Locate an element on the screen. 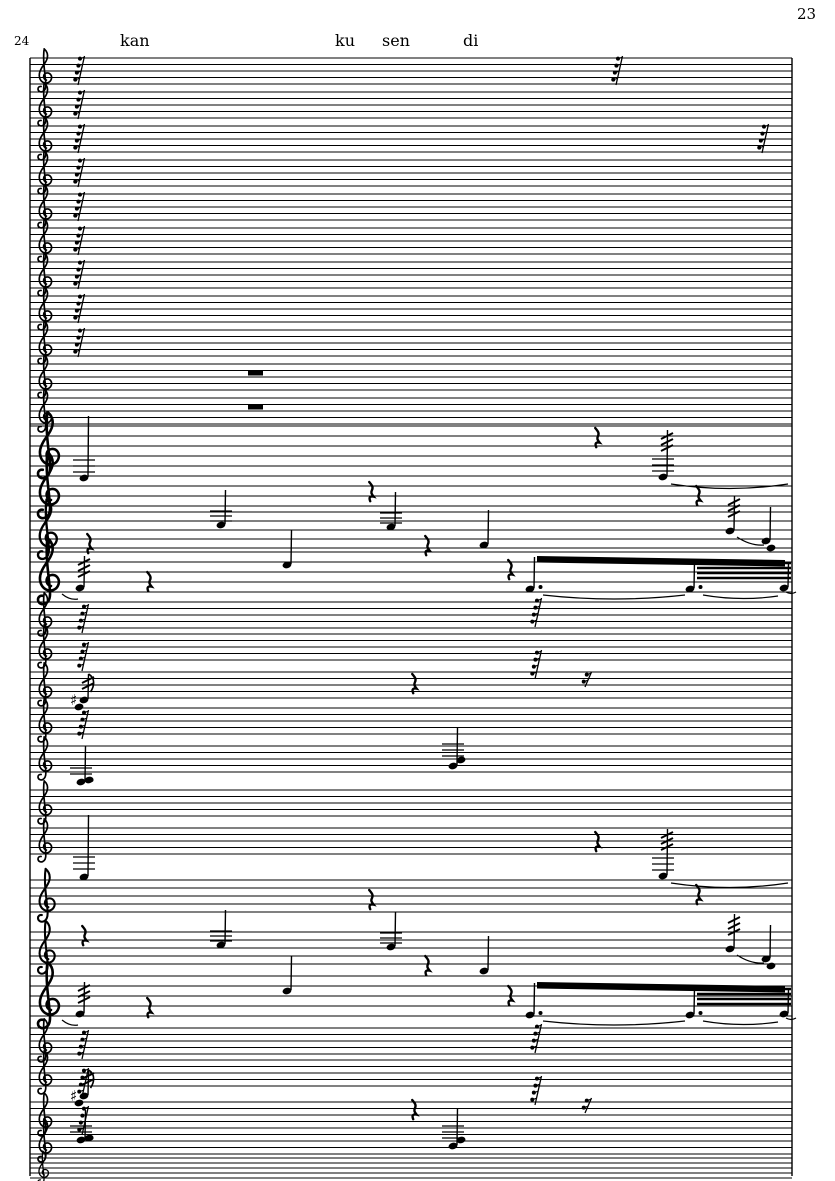 This screenshot has height=1181, width=835. page-number: 23 is located at coordinates (807, 14).